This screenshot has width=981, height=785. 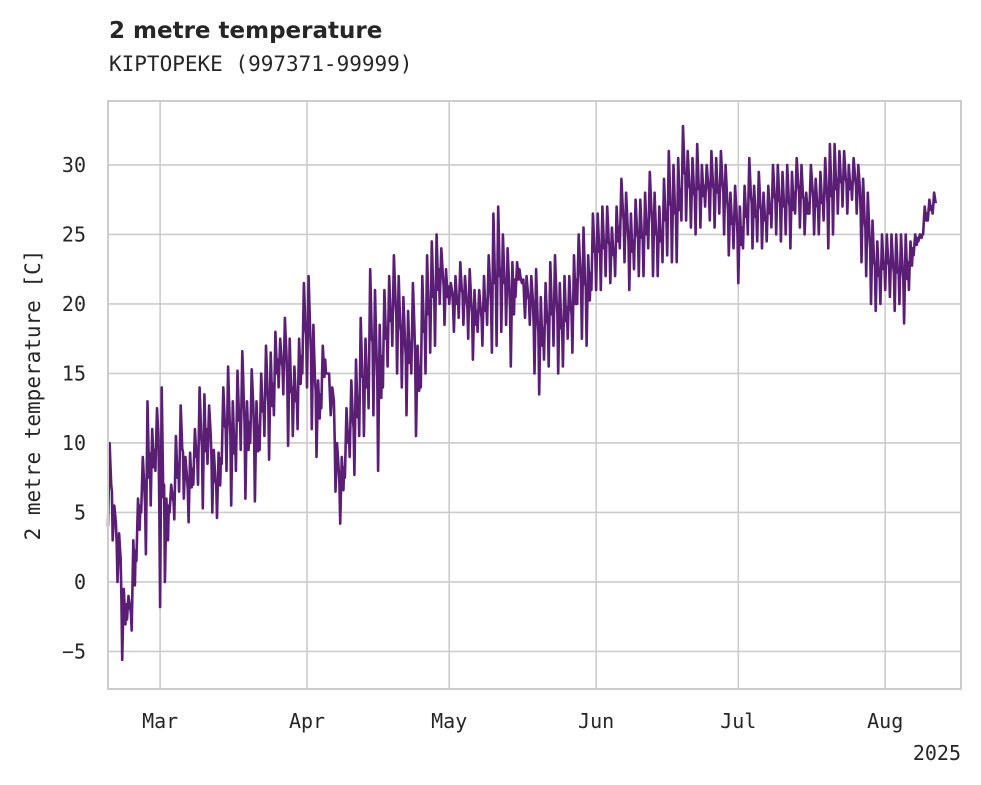 I want to click on x-tick-label: Apr, so click(x=307, y=721).